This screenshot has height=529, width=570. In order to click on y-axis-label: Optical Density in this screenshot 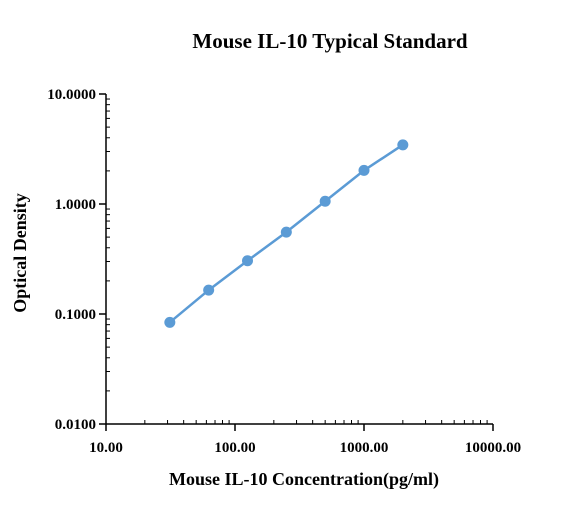, I will do `click(20, 253)`.